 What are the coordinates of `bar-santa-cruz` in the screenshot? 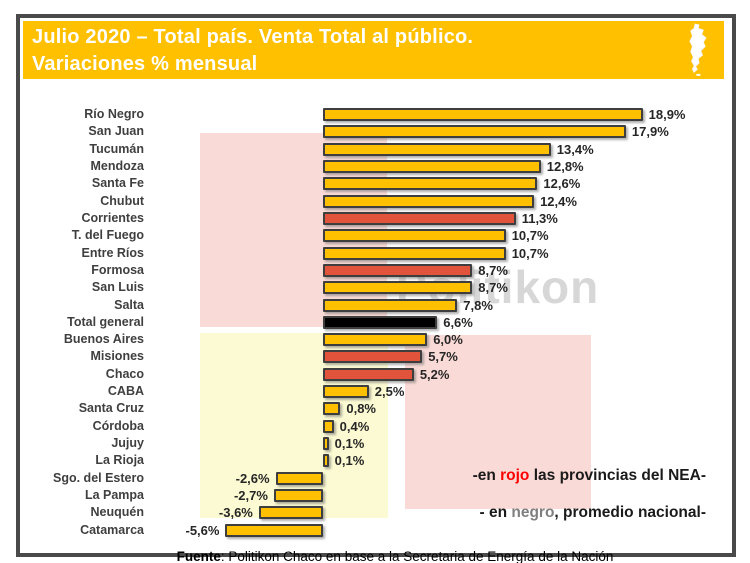 It's located at (332, 409).